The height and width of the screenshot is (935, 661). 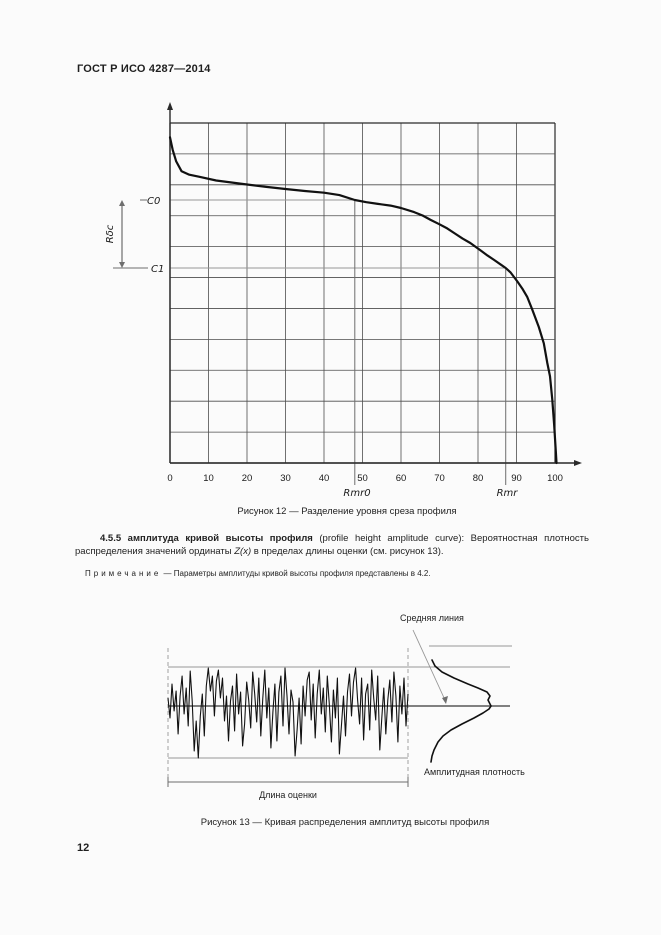 I want to click on label-rmr: Rmr, so click(x=508, y=493).